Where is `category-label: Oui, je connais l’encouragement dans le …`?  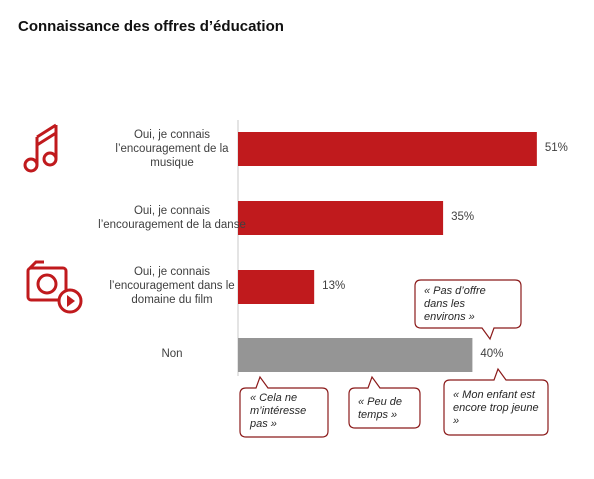 category-label: Oui, je connais l’encouragement dans le … is located at coordinates (172, 286).